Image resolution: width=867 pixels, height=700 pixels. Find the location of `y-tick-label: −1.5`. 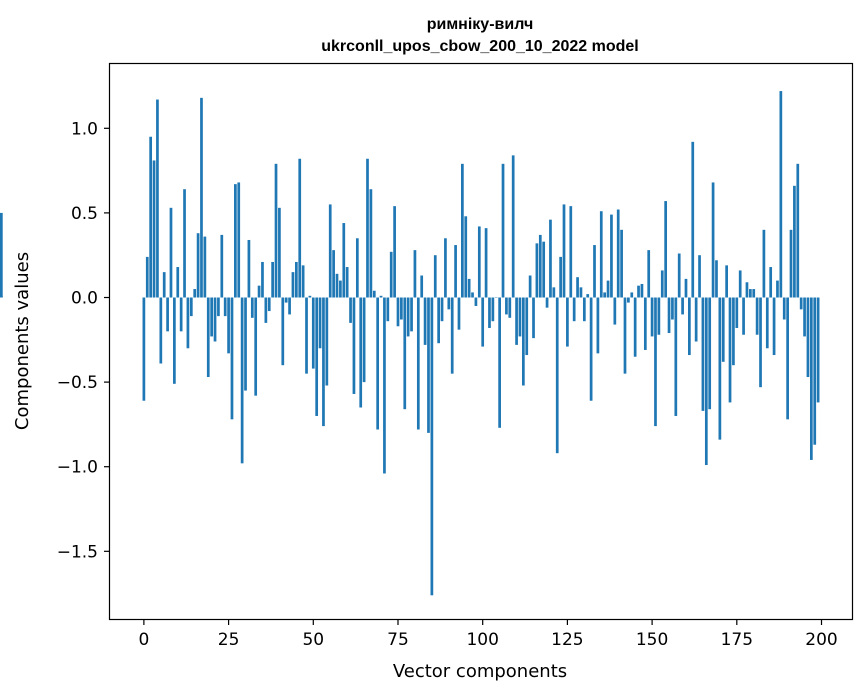

y-tick-label: −1.5 is located at coordinates (77, 552).